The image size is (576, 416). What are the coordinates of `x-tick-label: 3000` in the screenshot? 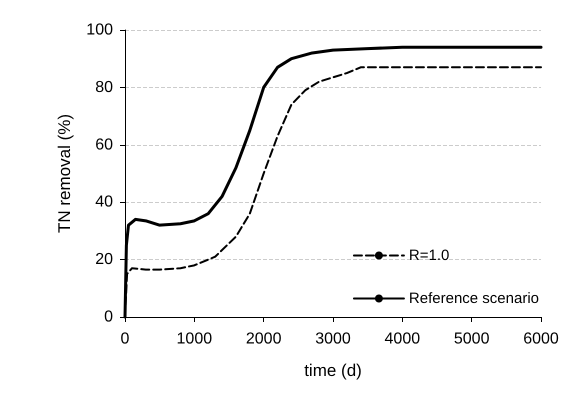 It's located at (333, 339).